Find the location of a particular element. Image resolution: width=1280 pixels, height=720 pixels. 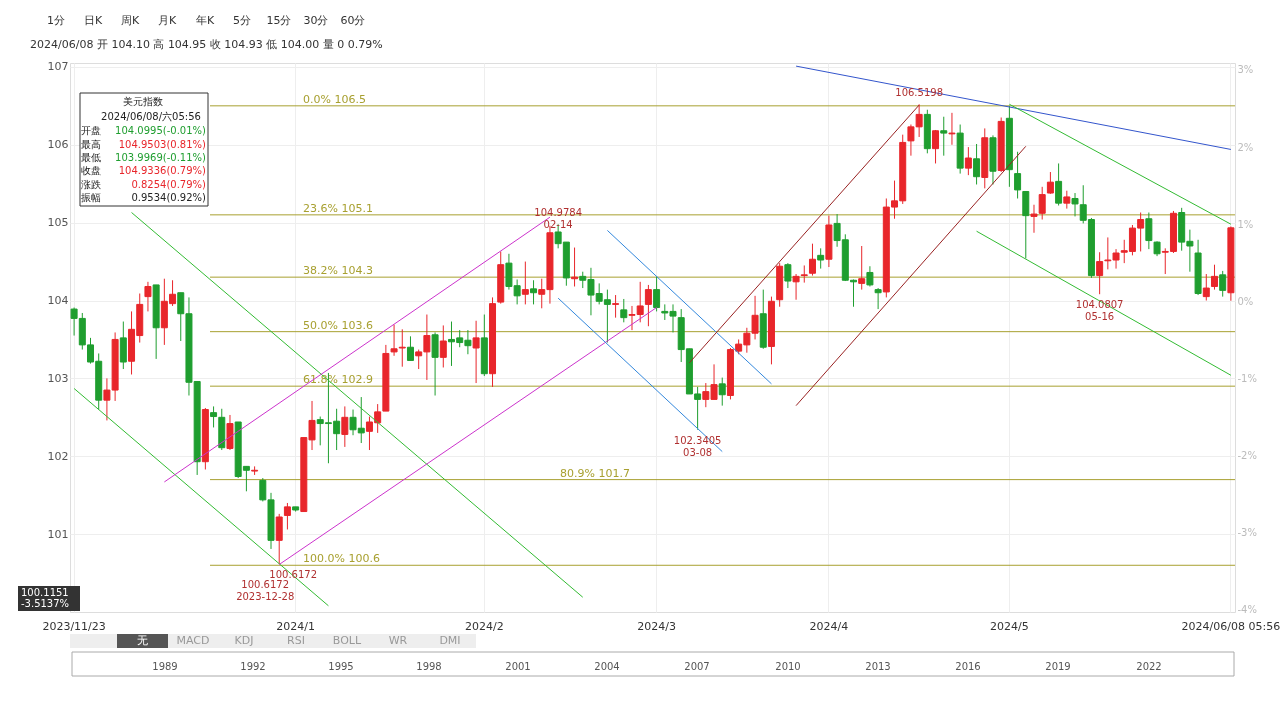

text: 100.1151 is located at coordinates (45, 592).